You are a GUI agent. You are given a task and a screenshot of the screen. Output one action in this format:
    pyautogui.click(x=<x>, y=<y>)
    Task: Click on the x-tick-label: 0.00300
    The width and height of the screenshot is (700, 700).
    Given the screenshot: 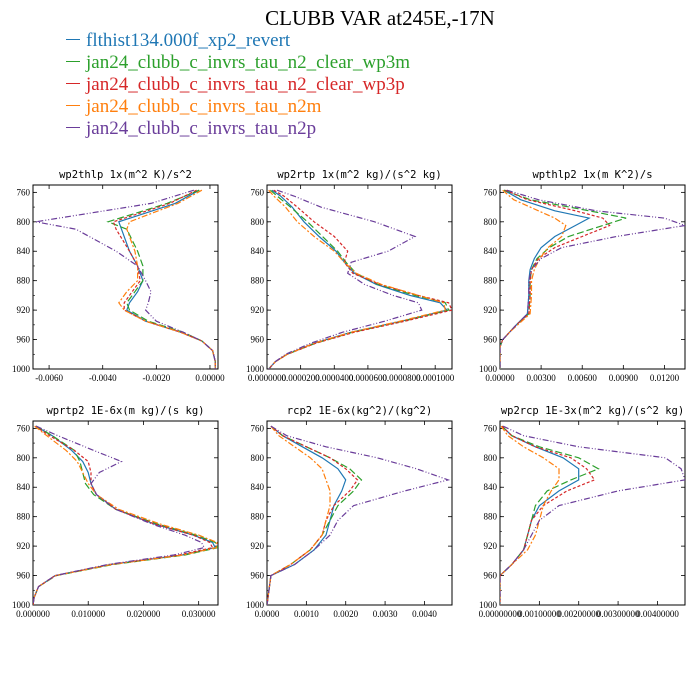 What is the action you would take?
    pyautogui.click(x=541, y=378)
    